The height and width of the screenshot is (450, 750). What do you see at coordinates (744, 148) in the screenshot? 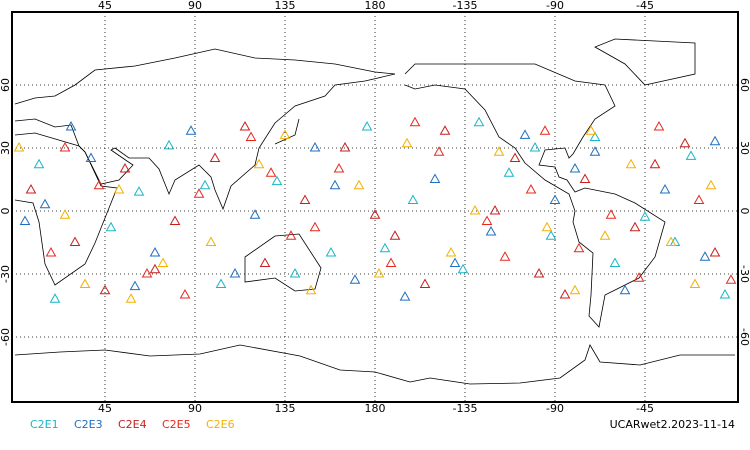
I see `y-tick-label: 30` at bounding box center [744, 148].